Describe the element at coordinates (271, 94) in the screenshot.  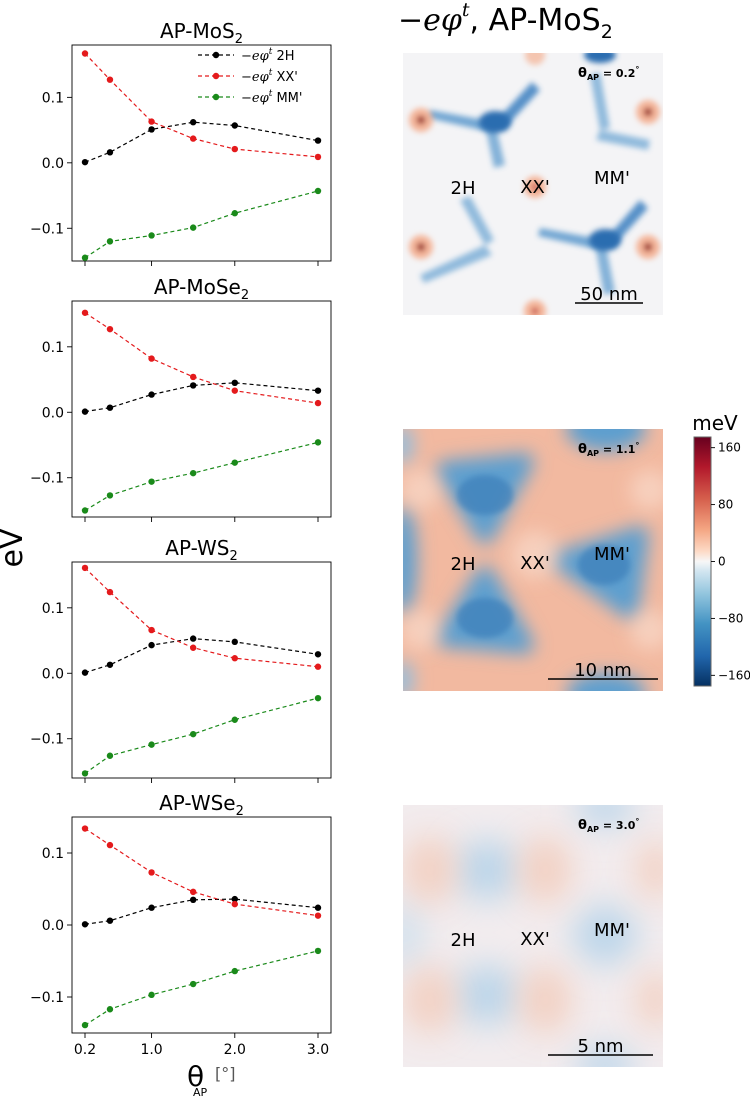
I see `legend-sup: t` at that location.